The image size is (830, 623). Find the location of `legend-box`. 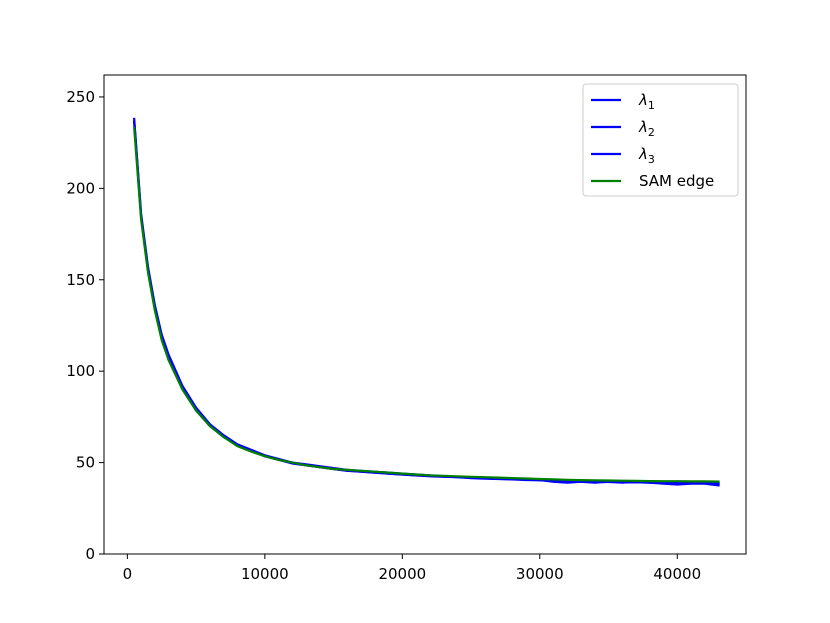

legend-box is located at coordinates (660, 140).